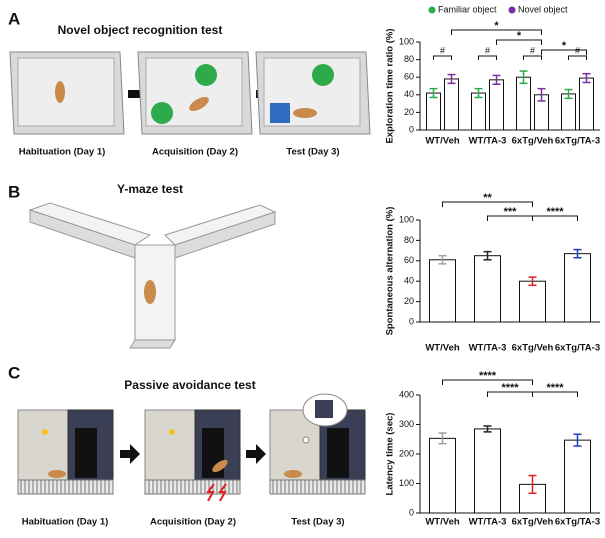  What do you see at coordinates (189, 385) in the screenshot?
I see `panel-title: Passive avoidance test` at bounding box center [189, 385].